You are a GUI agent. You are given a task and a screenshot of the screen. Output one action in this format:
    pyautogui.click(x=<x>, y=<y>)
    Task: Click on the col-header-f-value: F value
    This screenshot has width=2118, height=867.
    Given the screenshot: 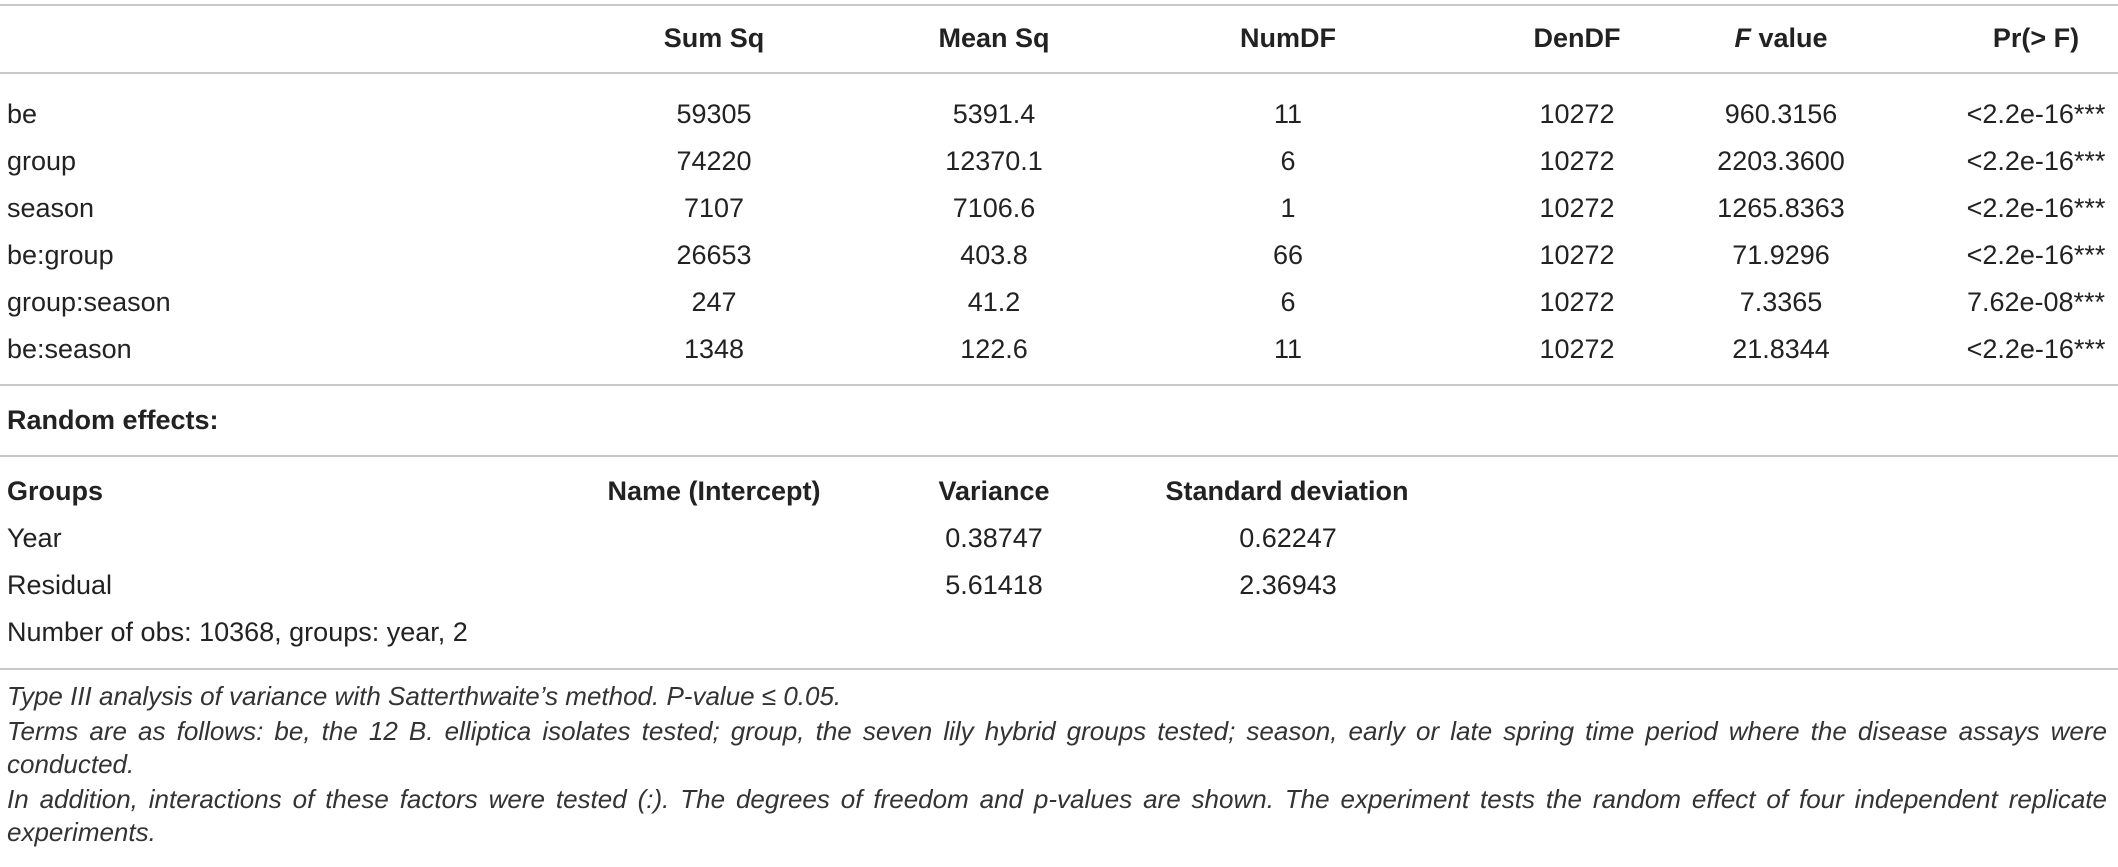 What is the action you would take?
    pyautogui.click(x=1781, y=38)
    